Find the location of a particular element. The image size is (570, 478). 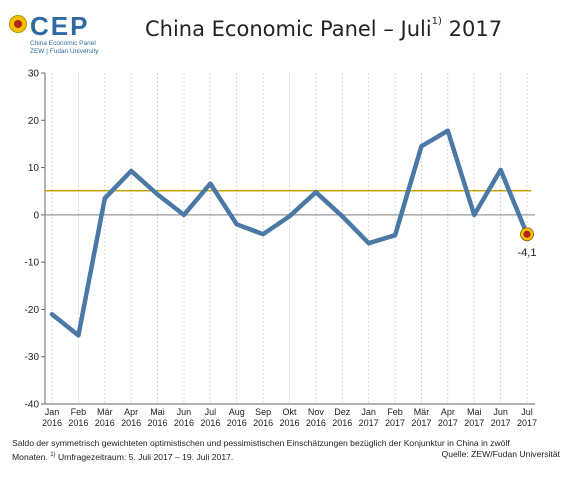

y-tick-label: 0 is located at coordinates (36, 215).